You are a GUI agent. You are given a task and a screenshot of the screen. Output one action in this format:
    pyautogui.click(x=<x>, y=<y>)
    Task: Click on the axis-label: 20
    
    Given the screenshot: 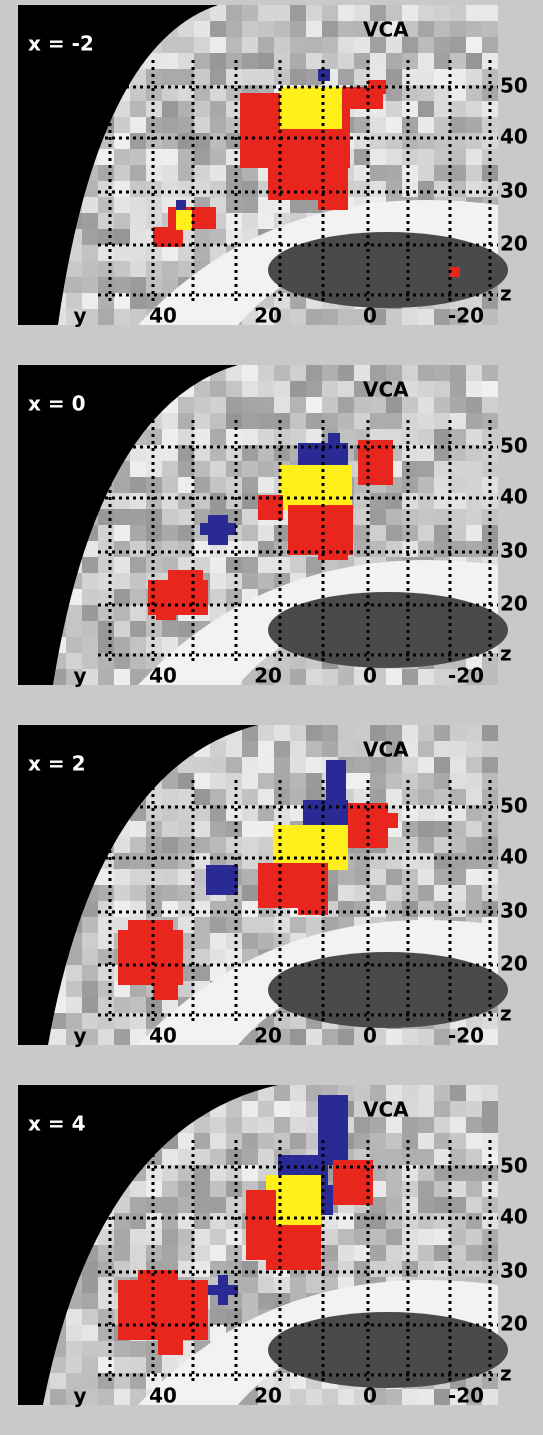 What is the action you would take?
    pyautogui.click(x=268, y=316)
    